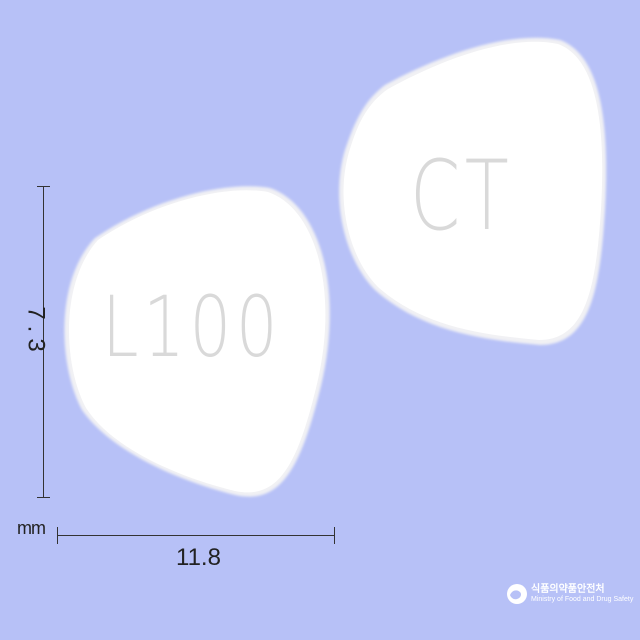 This screenshot has height=640, width=640. What do you see at coordinates (31, 528) in the screenshot?
I see `unit-label: mm` at bounding box center [31, 528].